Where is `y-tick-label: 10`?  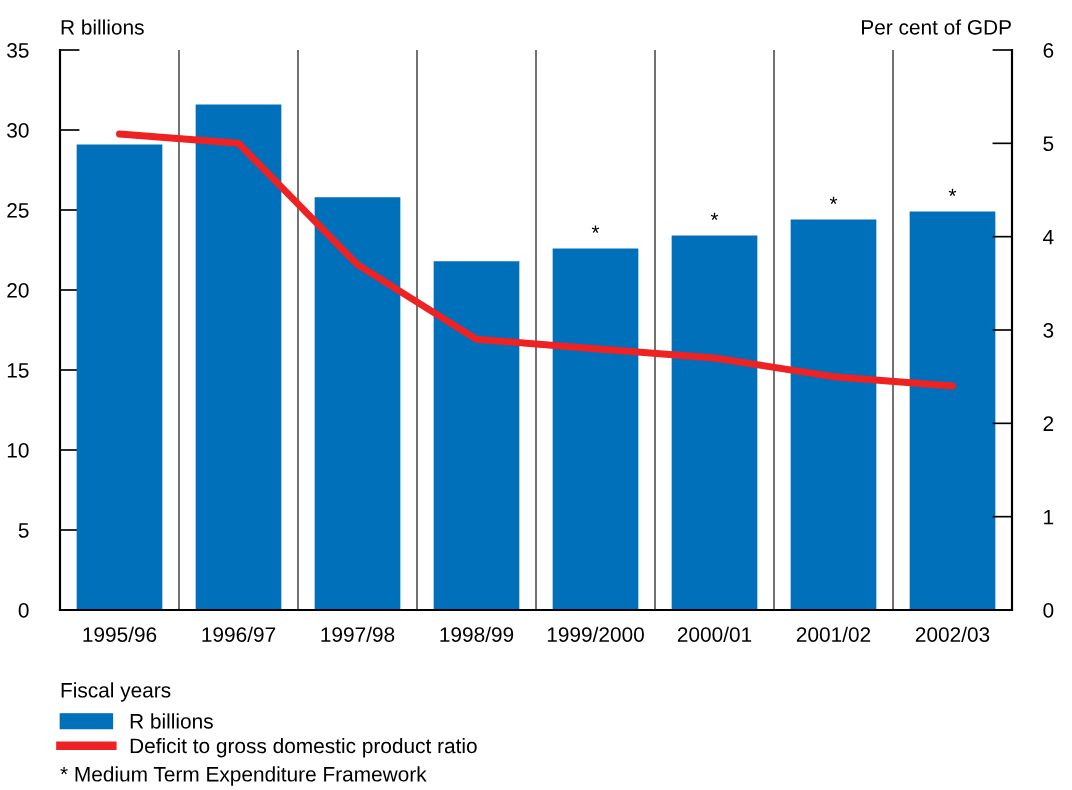
y-tick-label: 10 is located at coordinates (18, 450).